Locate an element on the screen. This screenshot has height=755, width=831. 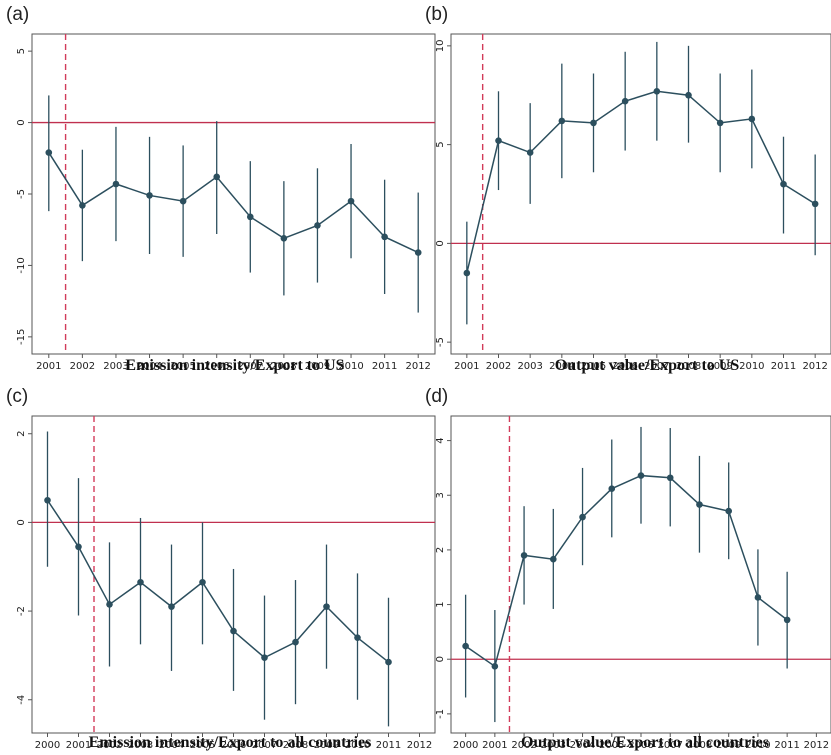
y-tick-label: -15 is located at coordinates (21, 337).